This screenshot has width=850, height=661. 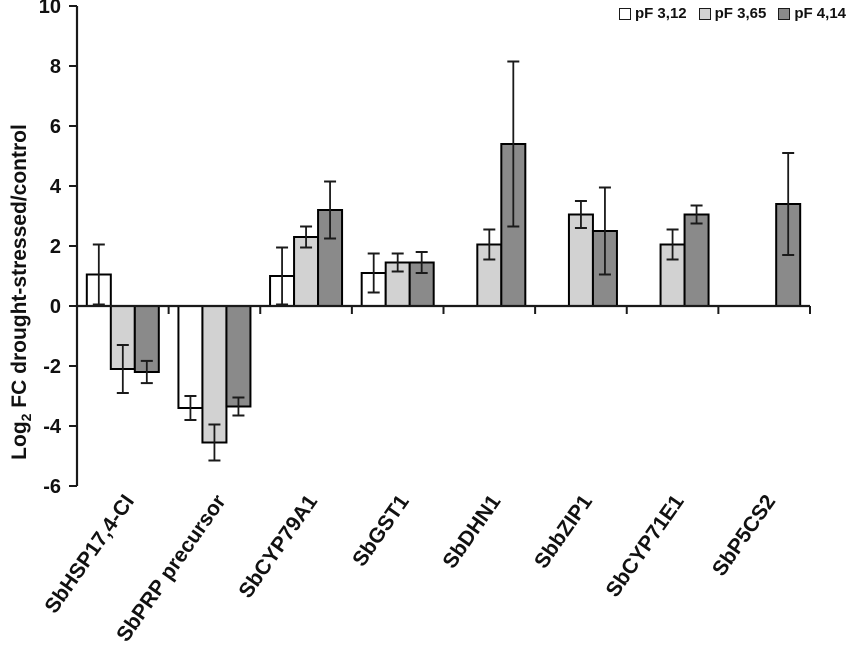 What do you see at coordinates (52, 487) in the screenshot?
I see `y-tick-label: -6` at bounding box center [52, 487].